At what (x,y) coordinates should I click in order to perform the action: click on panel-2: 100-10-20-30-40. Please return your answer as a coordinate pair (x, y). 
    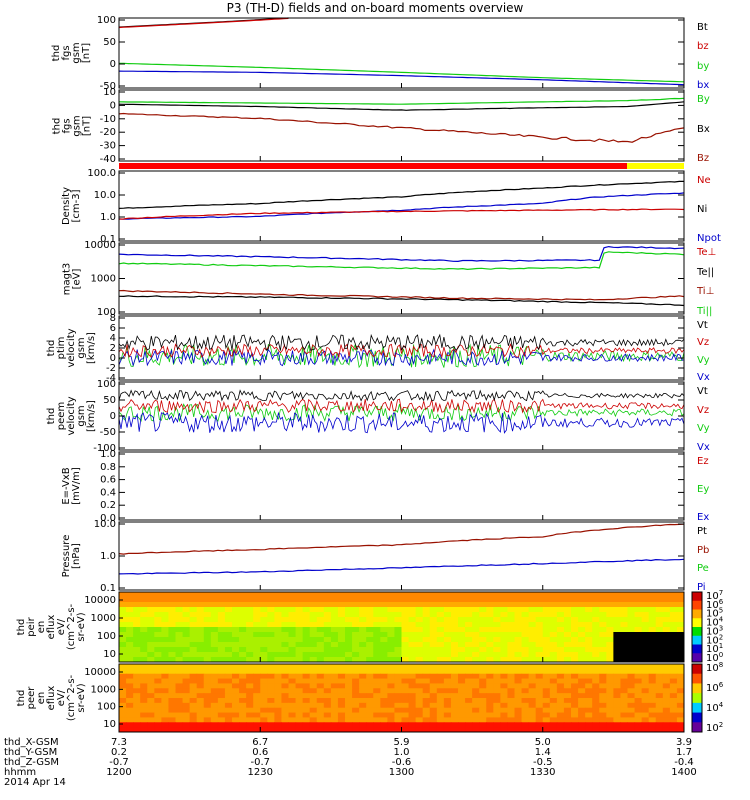
    Looking at the image, I should click on (392, 126).